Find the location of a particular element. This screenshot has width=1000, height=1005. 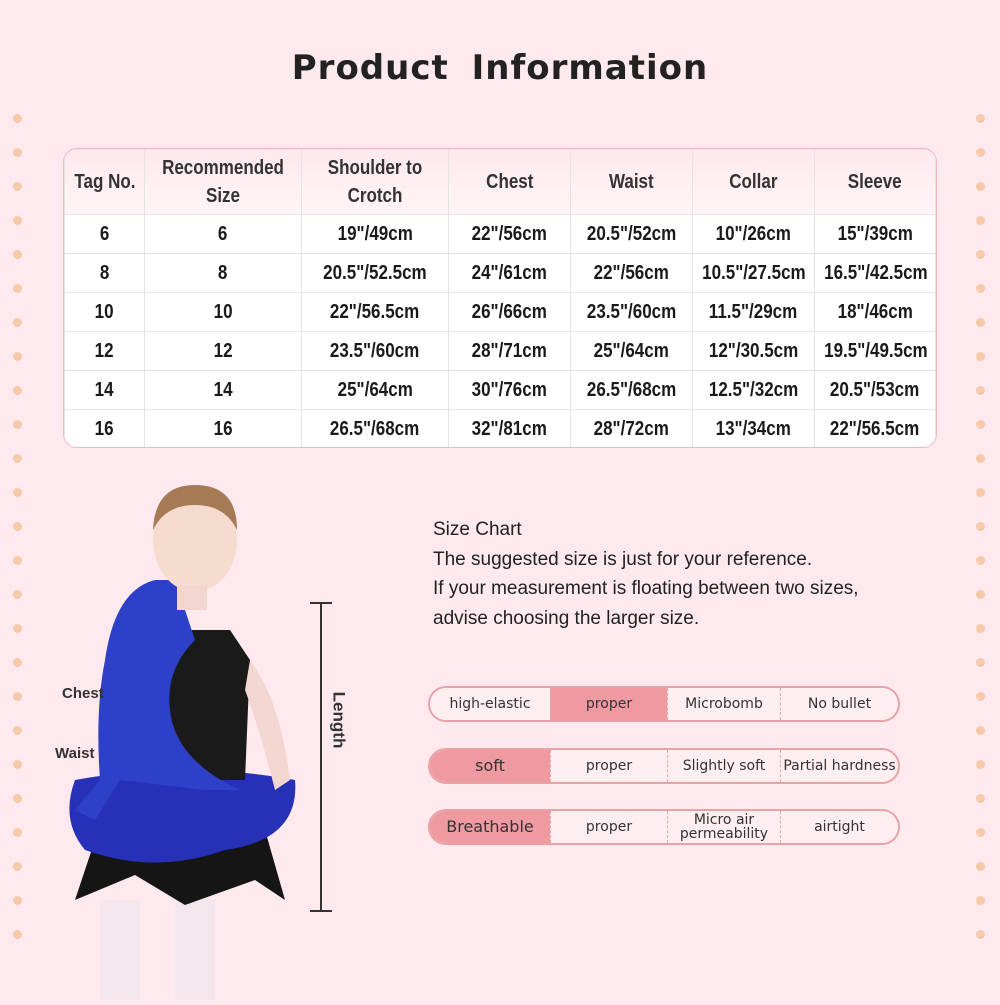

table-cell: 20.5"/52.5cm is located at coordinates (375, 273).